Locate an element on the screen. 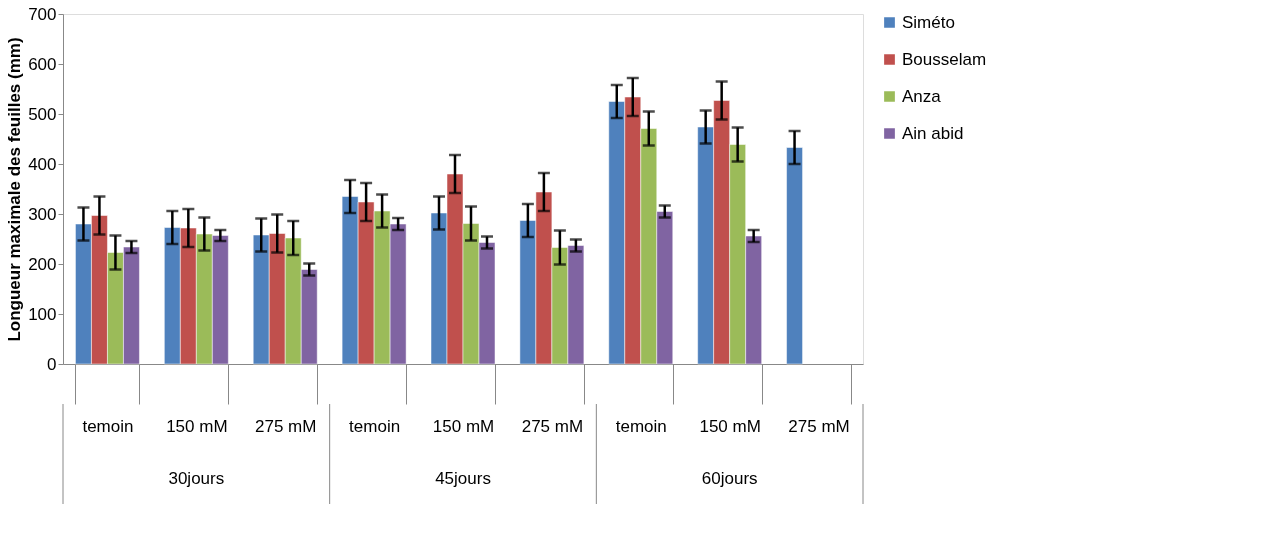 The width and height of the screenshot is (1267, 546). text: 30jours is located at coordinates (196, 478).